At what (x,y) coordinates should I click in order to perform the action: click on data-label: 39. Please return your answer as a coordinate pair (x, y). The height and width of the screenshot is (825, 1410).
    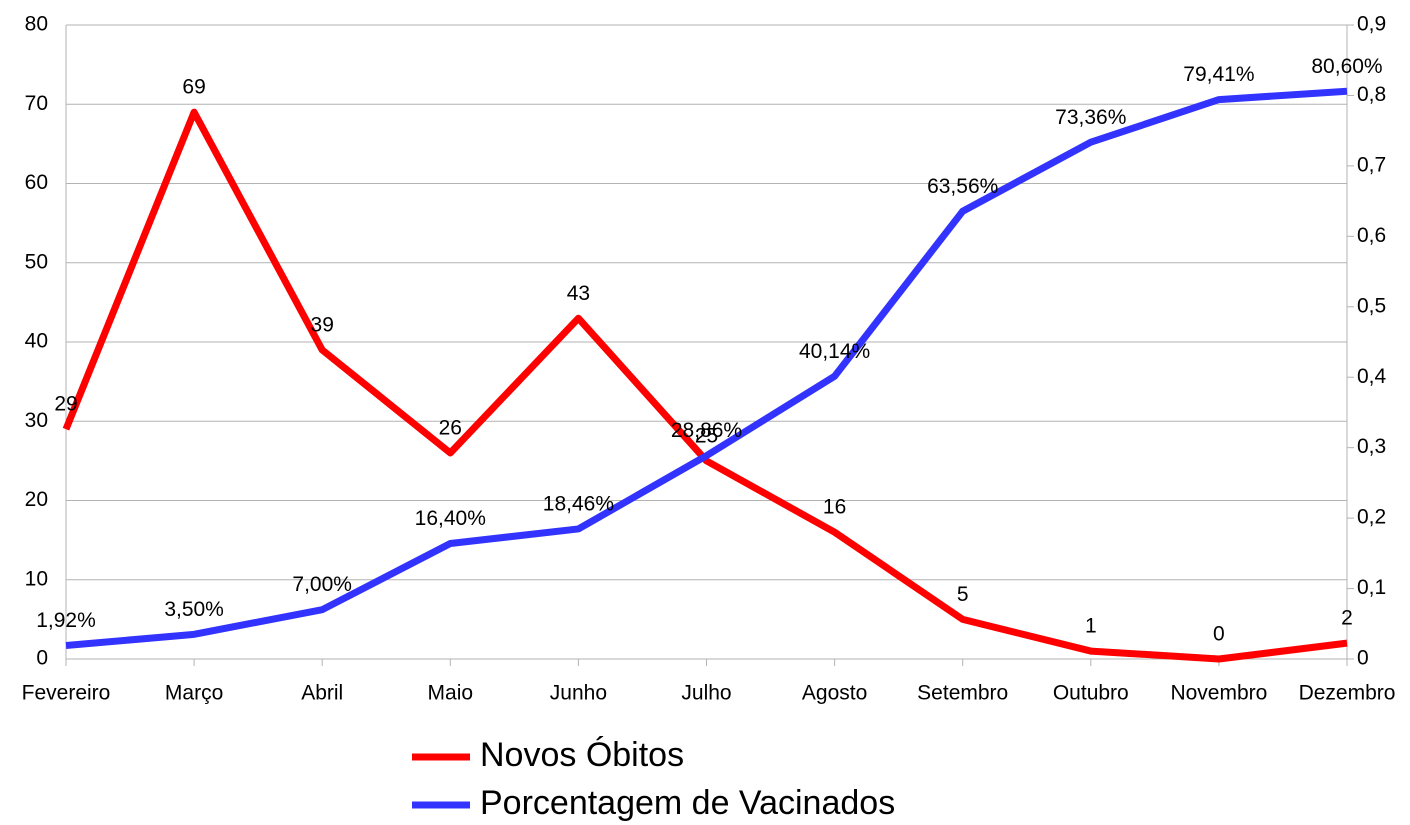
    Looking at the image, I should click on (322, 324).